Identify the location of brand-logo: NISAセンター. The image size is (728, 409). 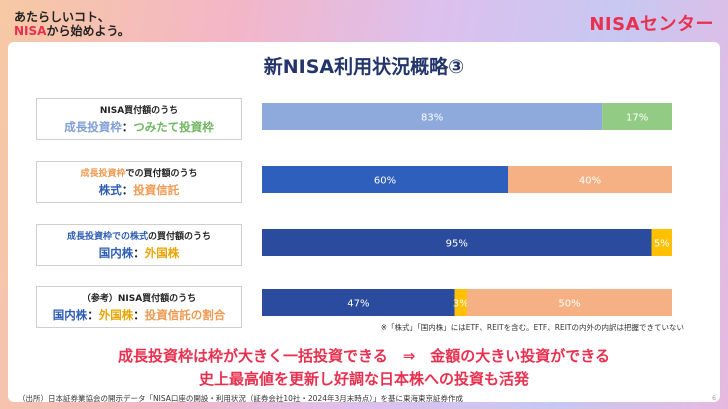
(651, 24).